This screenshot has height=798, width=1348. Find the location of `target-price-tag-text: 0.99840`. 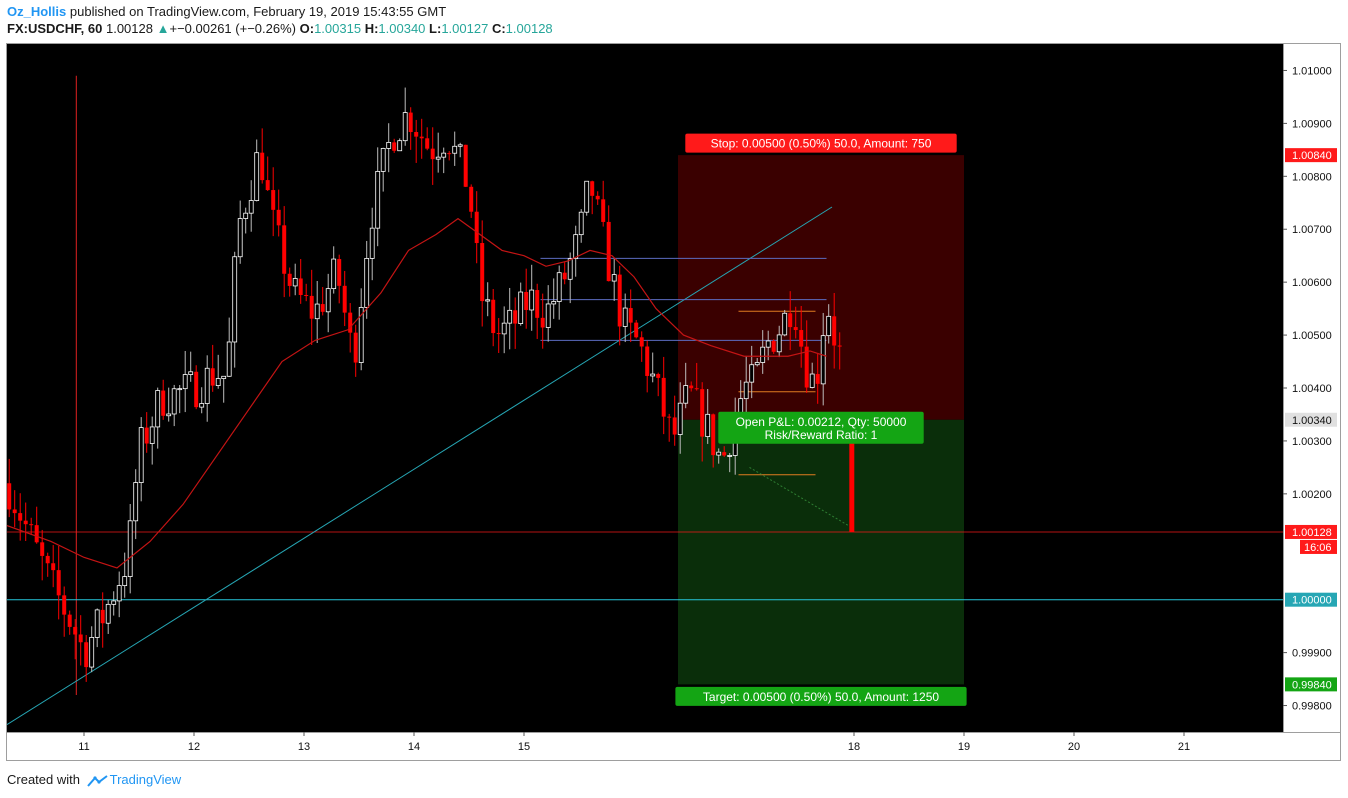

target-price-tag-text: 0.99840 is located at coordinates (1312, 685).